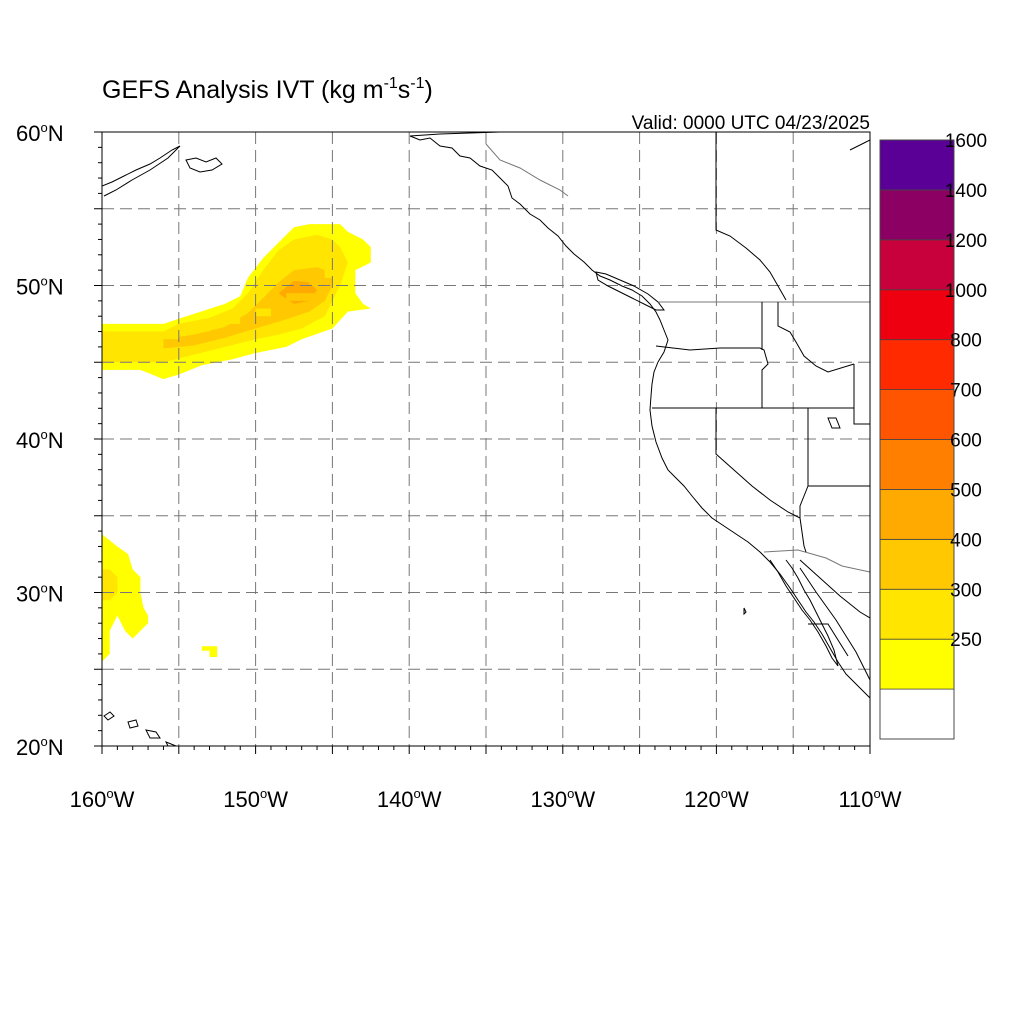 The height and width of the screenshot is (1024, 1024). Describe the element at coordinates (966, 191) in the screenshot. I see `colorbar-label: 1400` at that location.